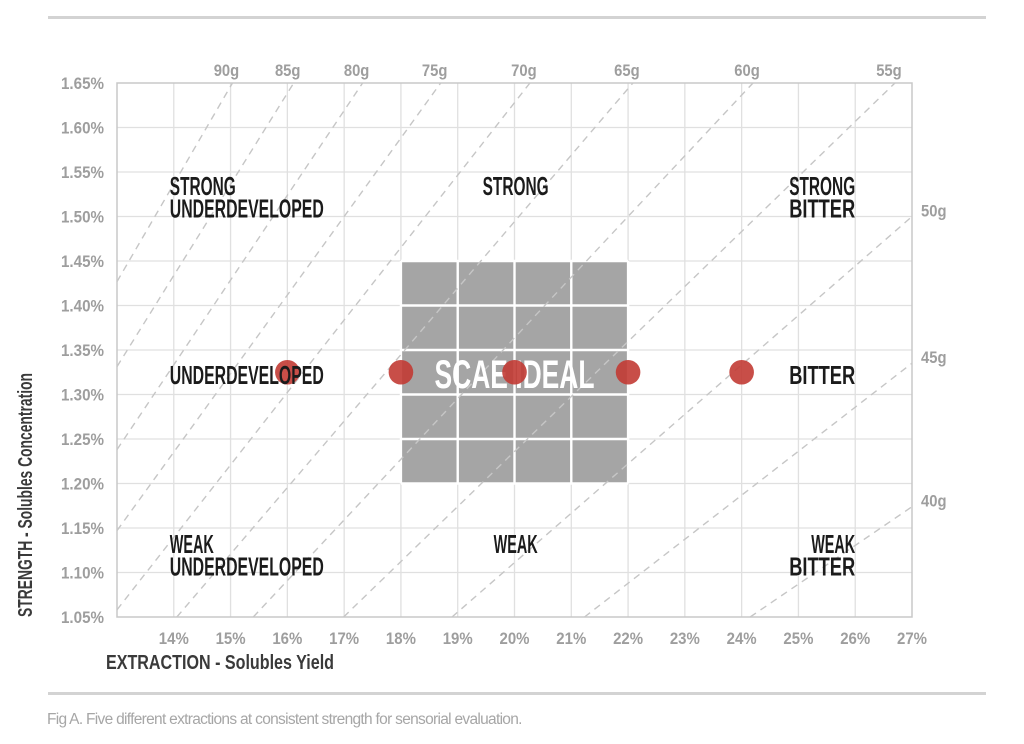  Describe the element at coordinates (934, 357) in the screenshot. I see `brew-ratio-label-45g: 45g` at that location.